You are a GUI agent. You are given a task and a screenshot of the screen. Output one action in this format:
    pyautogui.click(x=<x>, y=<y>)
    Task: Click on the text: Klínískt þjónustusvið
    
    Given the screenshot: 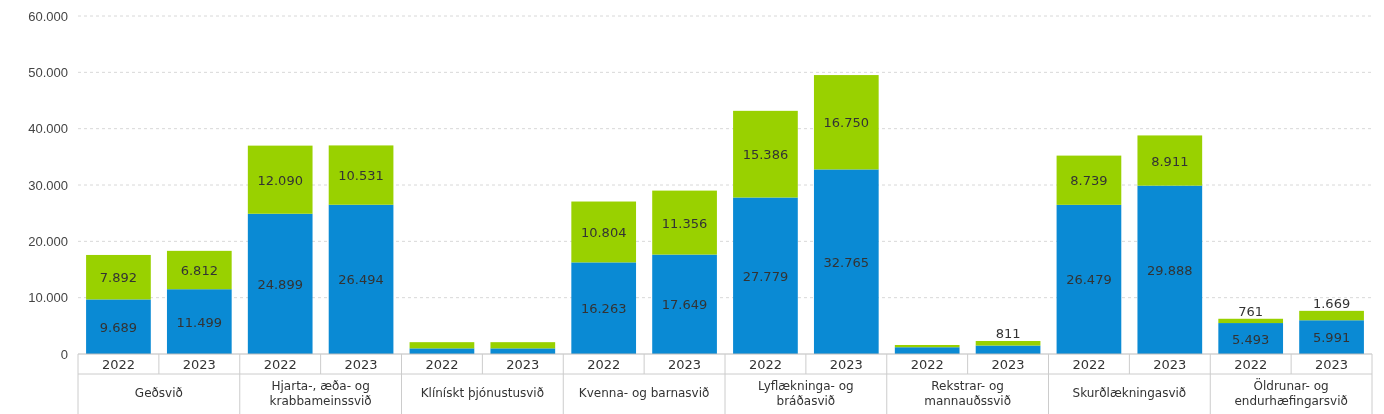 What is the action you would take?
    pyautogui.click(x=482, y=393)
    